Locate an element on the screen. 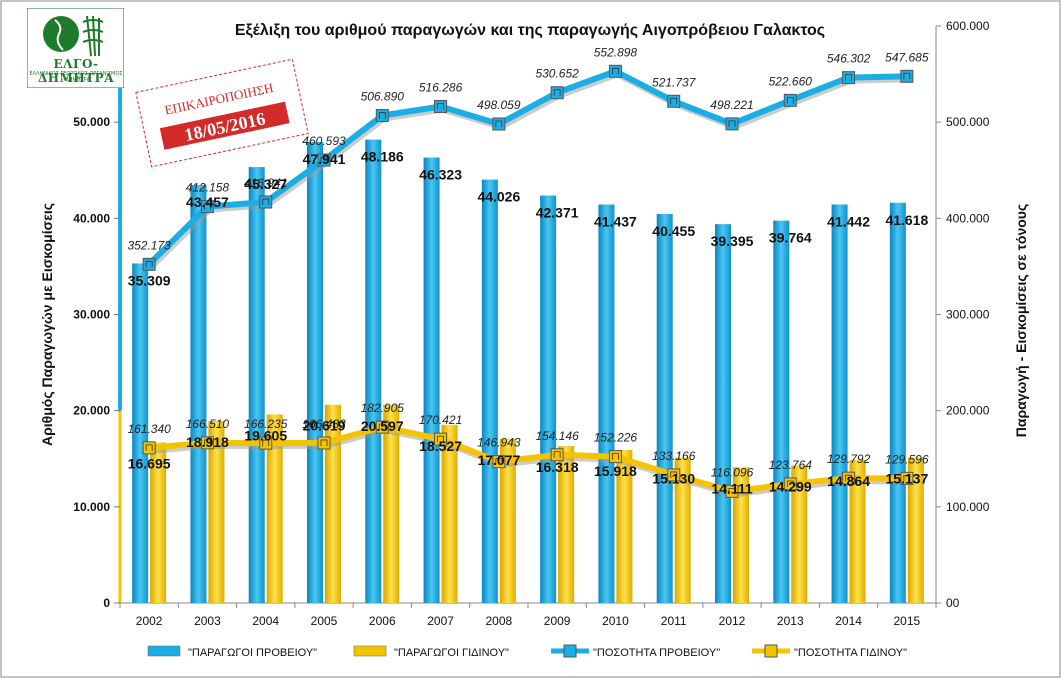 Image resolution: width=1061 pixels, height=678 pixels. x-tick-label: 2005 is located at coordinates (324, 621).